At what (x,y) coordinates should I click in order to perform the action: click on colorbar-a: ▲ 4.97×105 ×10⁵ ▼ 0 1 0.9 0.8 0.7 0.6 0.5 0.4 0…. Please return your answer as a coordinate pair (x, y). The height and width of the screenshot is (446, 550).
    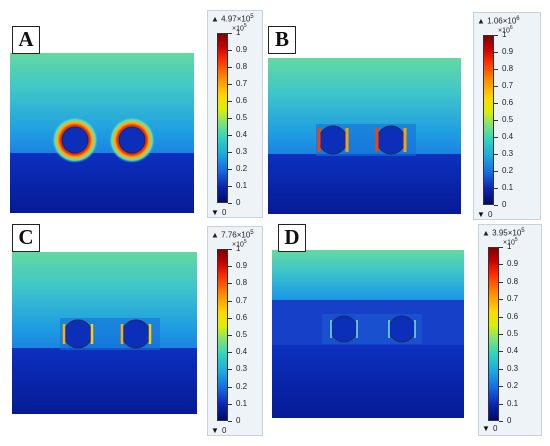
    Looking at the image, I should click on (235, 114).